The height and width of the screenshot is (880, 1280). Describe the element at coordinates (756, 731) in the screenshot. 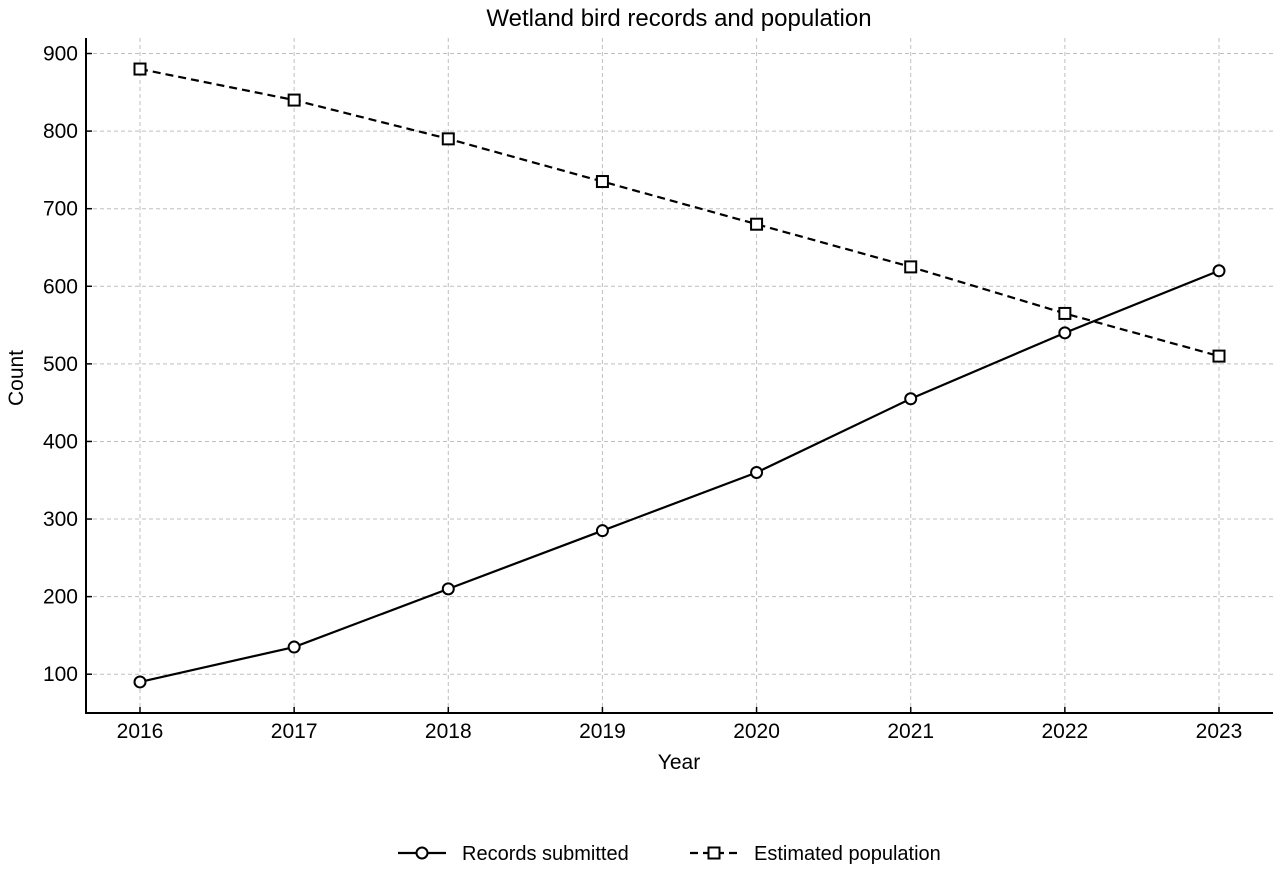

I see `x-tick-label: 2020` at that location.